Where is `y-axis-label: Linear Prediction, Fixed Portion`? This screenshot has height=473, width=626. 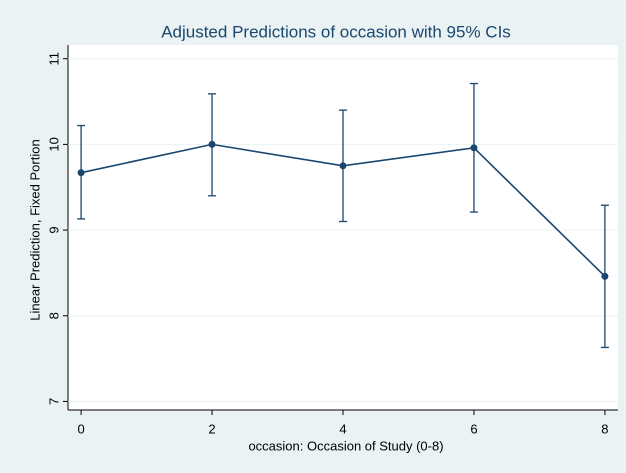
y-axis-label: Linear Prediction, Fixed Portion is located at coordinates (34, 229).